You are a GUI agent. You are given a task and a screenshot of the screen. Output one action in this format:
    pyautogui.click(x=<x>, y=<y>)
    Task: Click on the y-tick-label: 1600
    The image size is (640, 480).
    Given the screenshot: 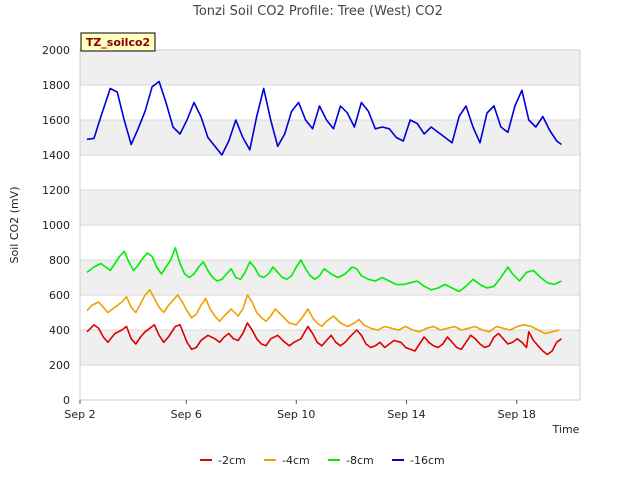 What is the action you would take?
    pyautogui.click(x=56, y=120)
    